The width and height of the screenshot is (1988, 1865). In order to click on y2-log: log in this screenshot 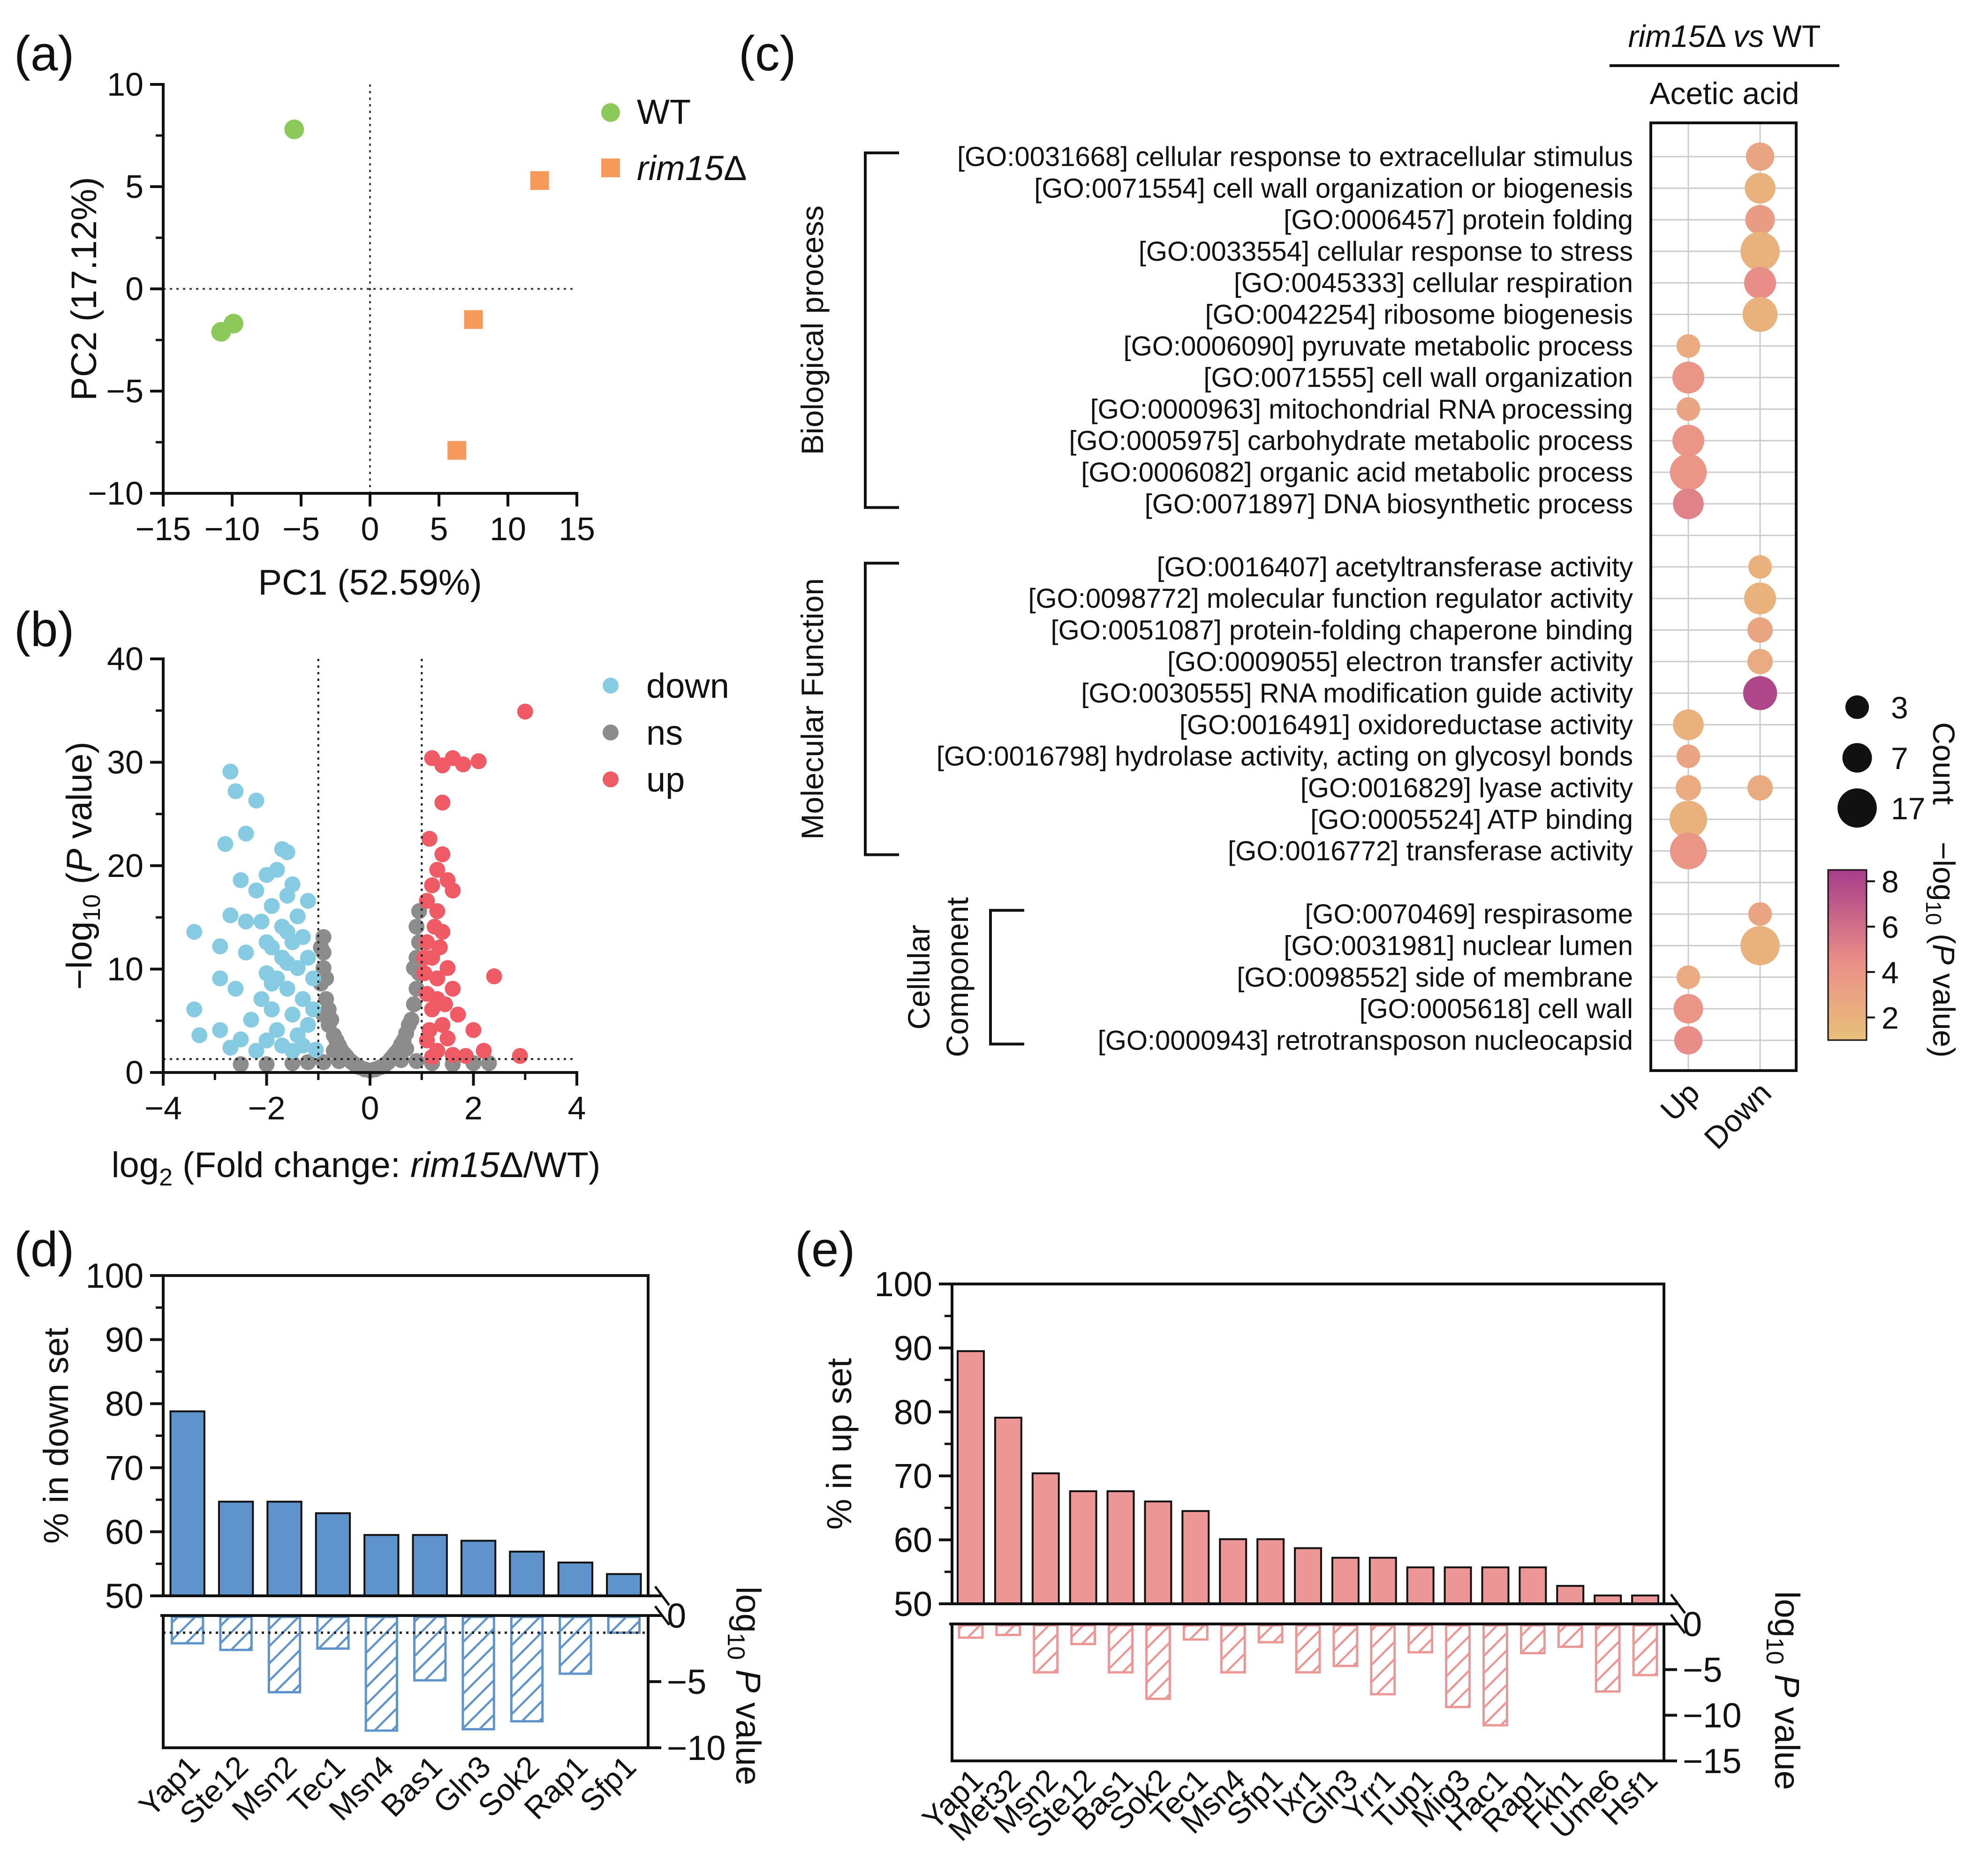, I will do `click(1787, 1614)`.